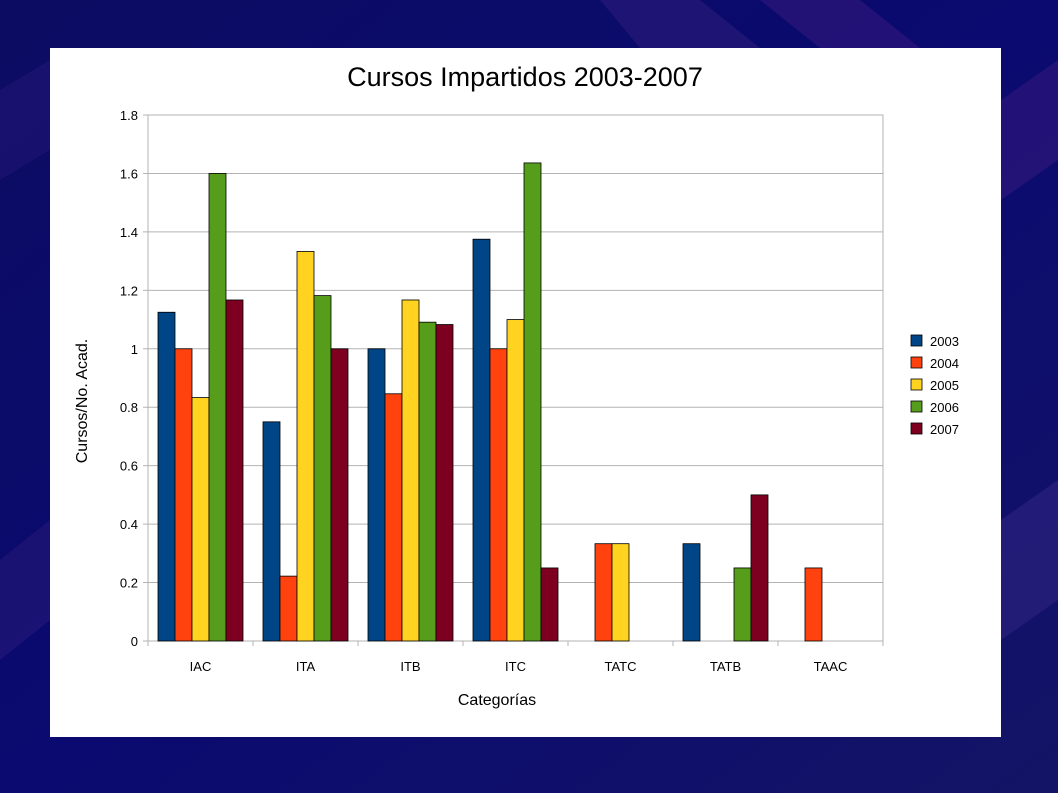 Image resolution: width=1058 pixels, height=793 pixels. What do you see at coordinates (515, 666) in the screenshot?
I see `x-tick-label: ITC` at bounding box center [515, 666].